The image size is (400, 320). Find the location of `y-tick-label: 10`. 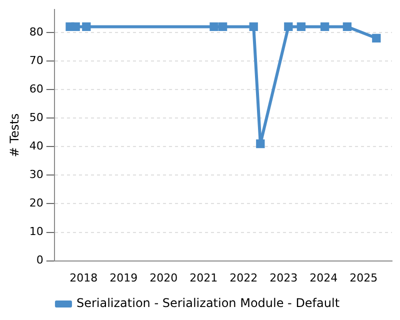

y-tick-label: 10 is located at coordinates (36, 231).